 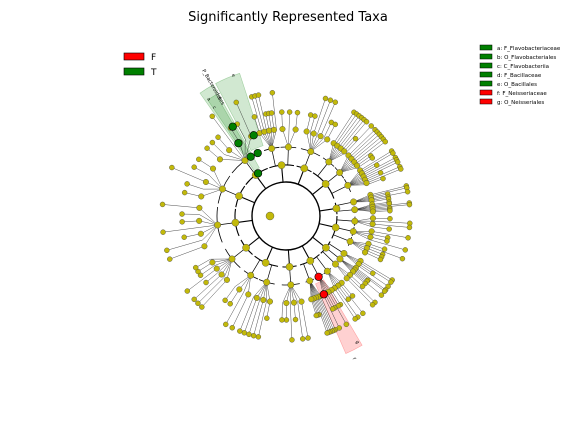 I want to click on taxa-legend-swatch-g, so click(x=486, y=101).